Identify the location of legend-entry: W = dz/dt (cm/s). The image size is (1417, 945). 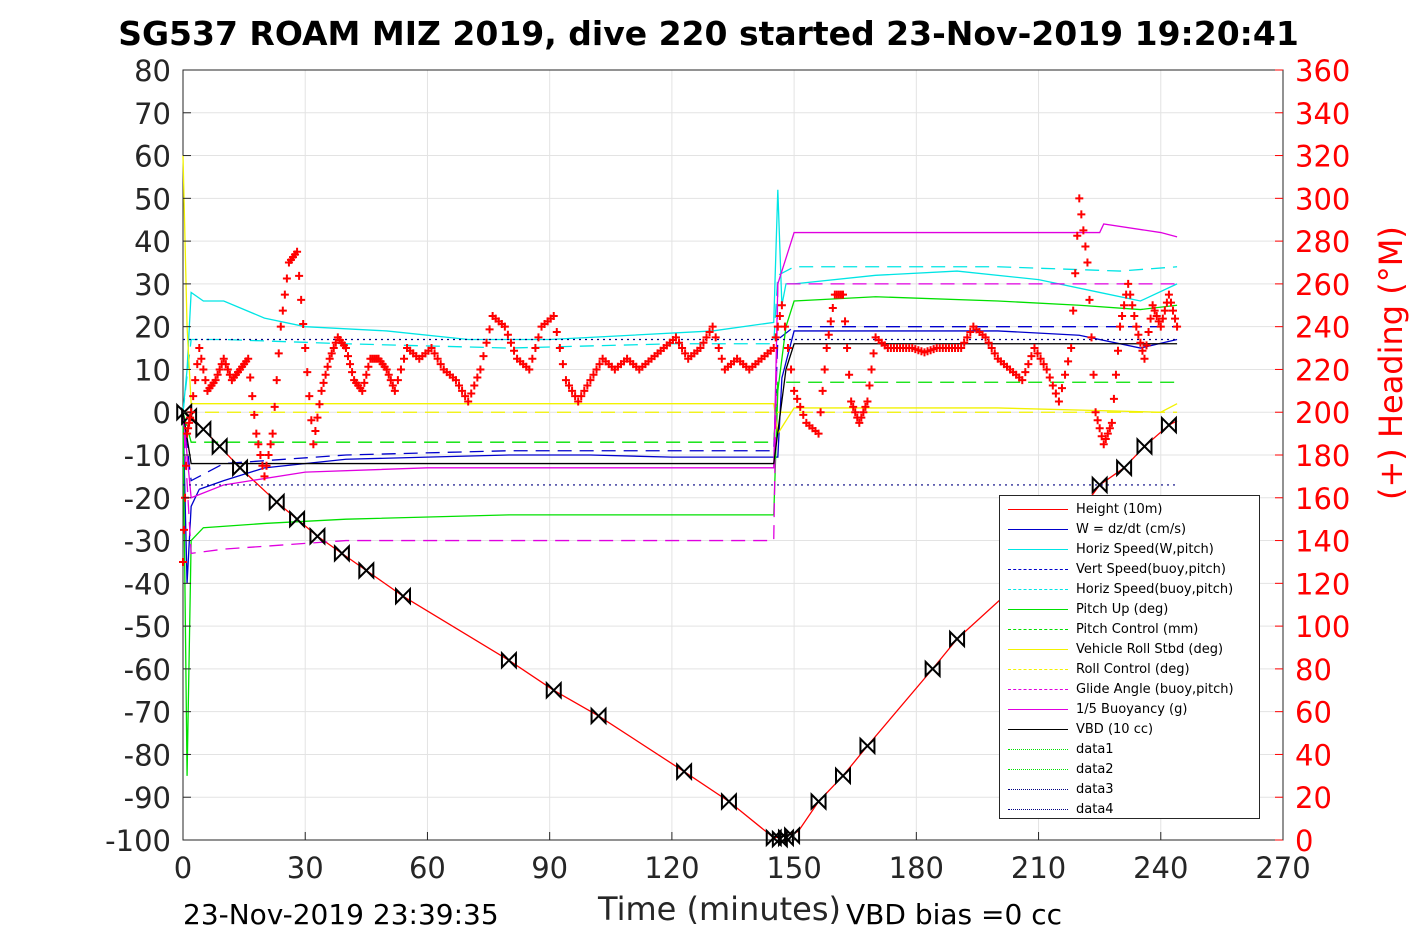
(1130, 530).